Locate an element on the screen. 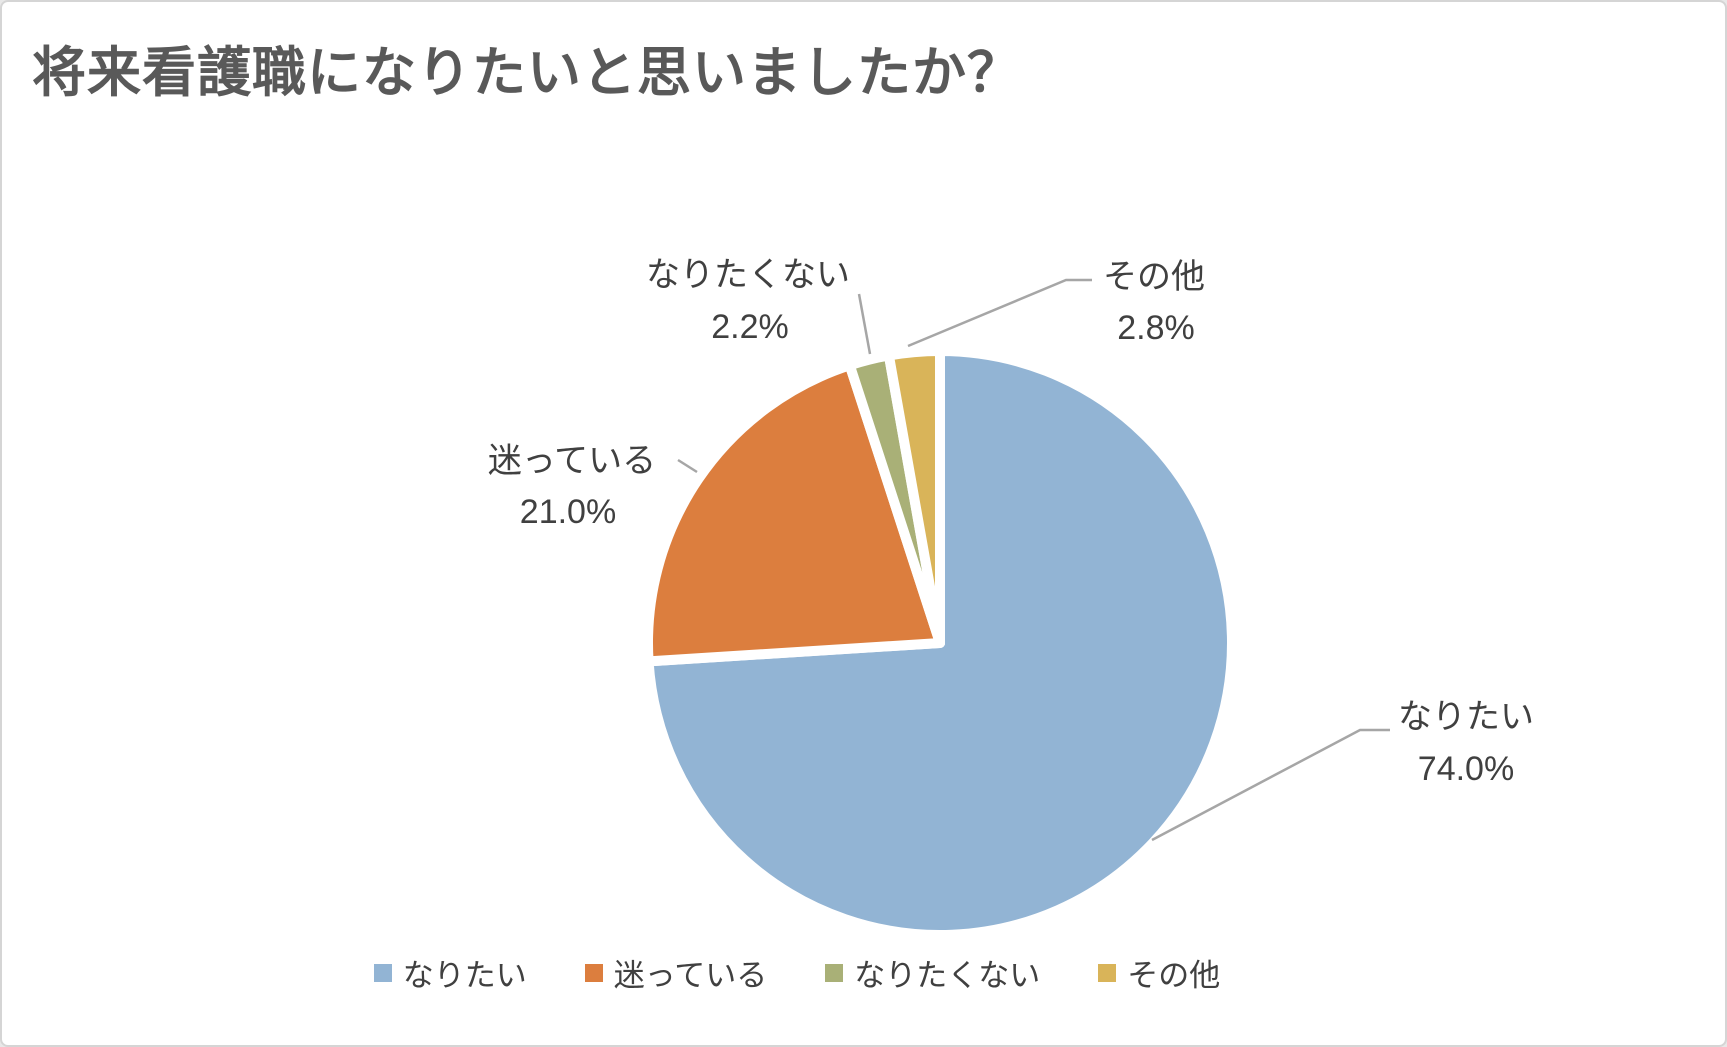 Image resolution: width=1727 pixels, height=1047 pixels. slice-label-なりたくない: なりたくない is located at coordinates (748, 275).